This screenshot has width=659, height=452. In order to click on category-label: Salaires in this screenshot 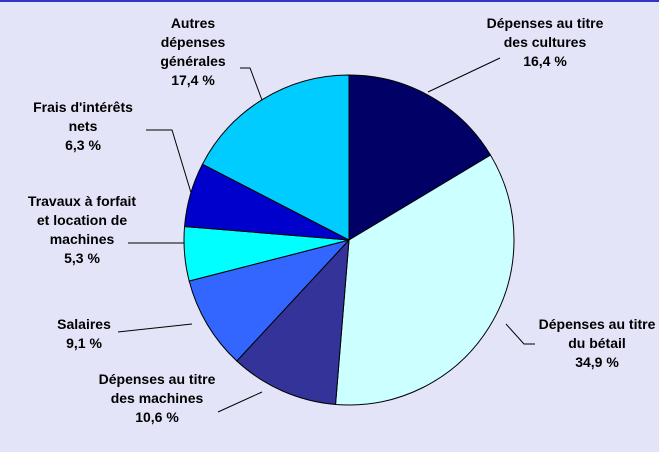, I will do `click(84, 324)`.